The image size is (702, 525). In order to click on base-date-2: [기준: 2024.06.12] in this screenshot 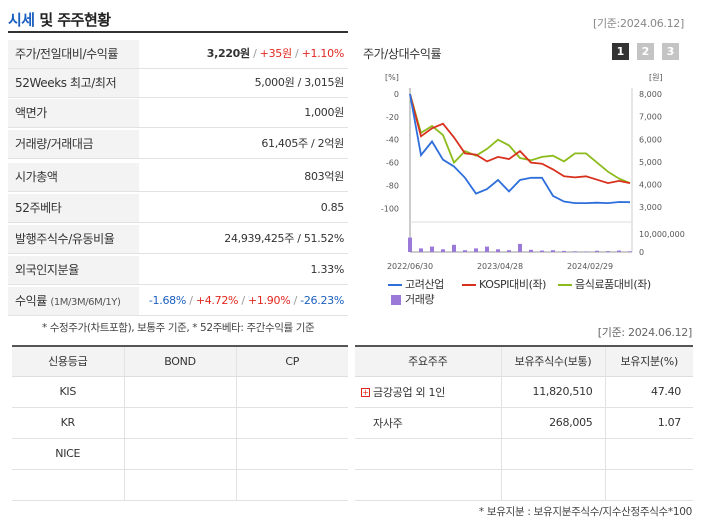, I will do `click(645, 332)`.